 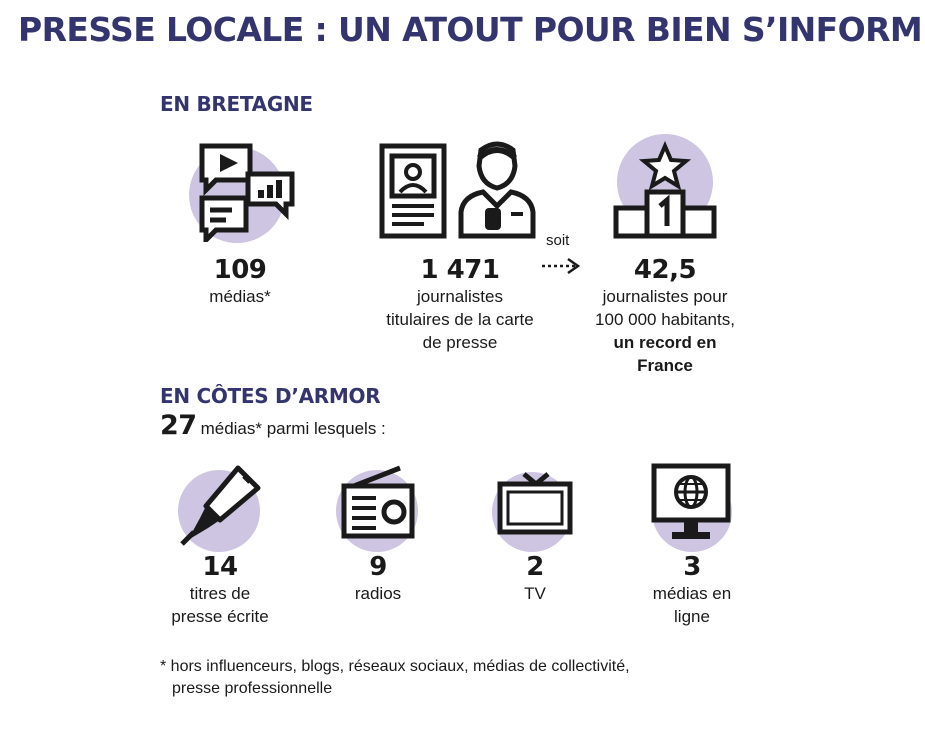 I want to click on stat-label-bold: un record en, so click(x=665, y=342).